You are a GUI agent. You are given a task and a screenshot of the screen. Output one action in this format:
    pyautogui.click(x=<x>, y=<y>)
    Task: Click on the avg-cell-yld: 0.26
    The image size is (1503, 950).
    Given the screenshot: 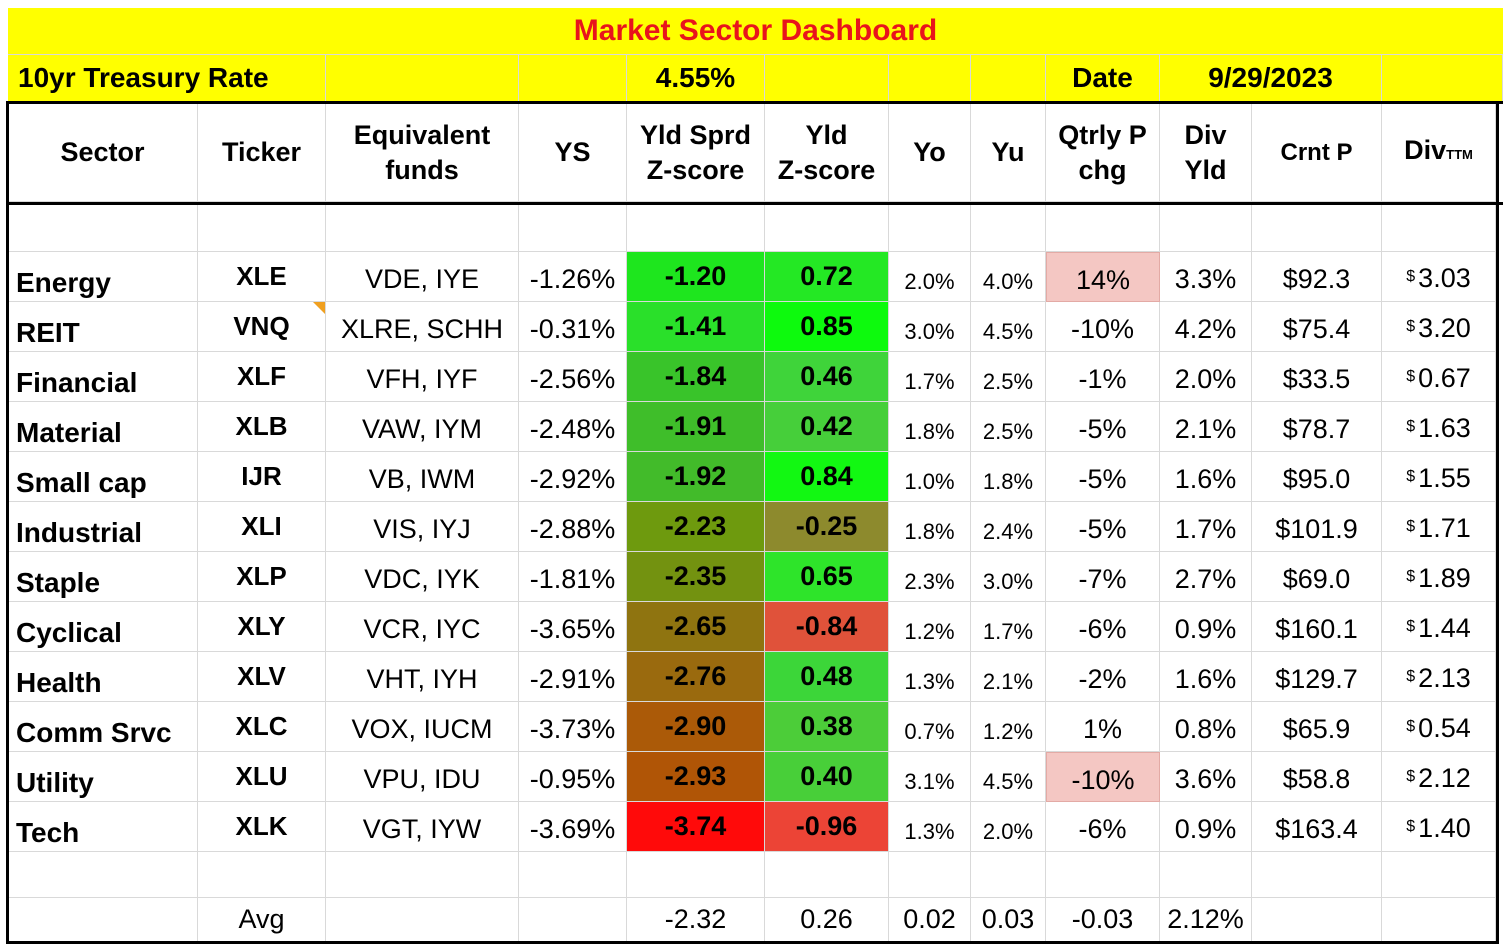 What is the action you would take?
    pyautogui.click(x=827, y=920)
    